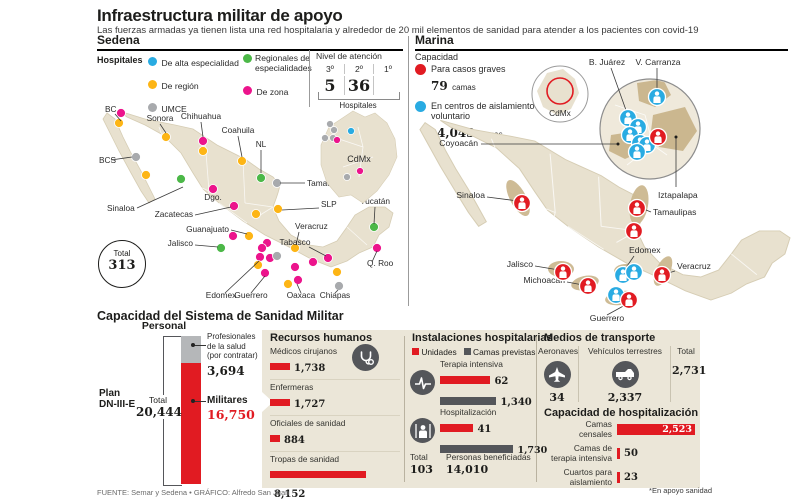 The image size is (800, 500). I want to click on recursos-label: Oficiales de sanidad, so click(308, 423).